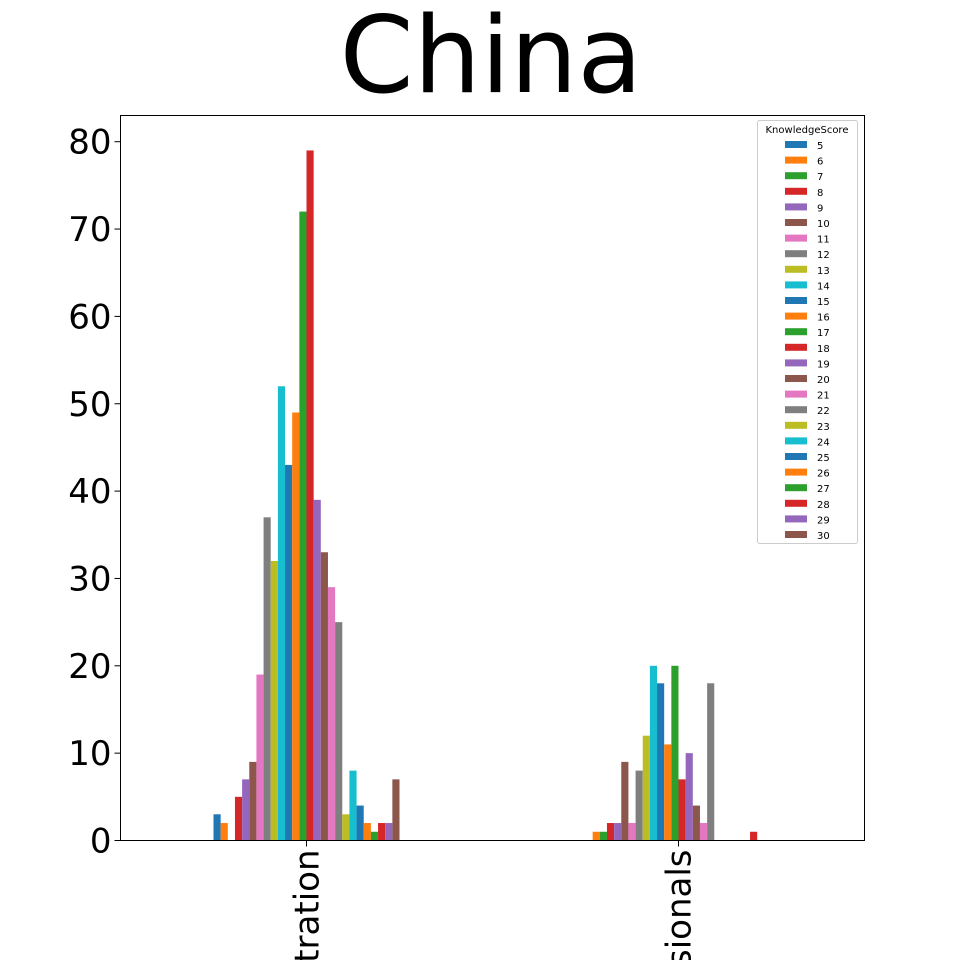  I want to click on y-tick-label: 80, so click(89, 143).